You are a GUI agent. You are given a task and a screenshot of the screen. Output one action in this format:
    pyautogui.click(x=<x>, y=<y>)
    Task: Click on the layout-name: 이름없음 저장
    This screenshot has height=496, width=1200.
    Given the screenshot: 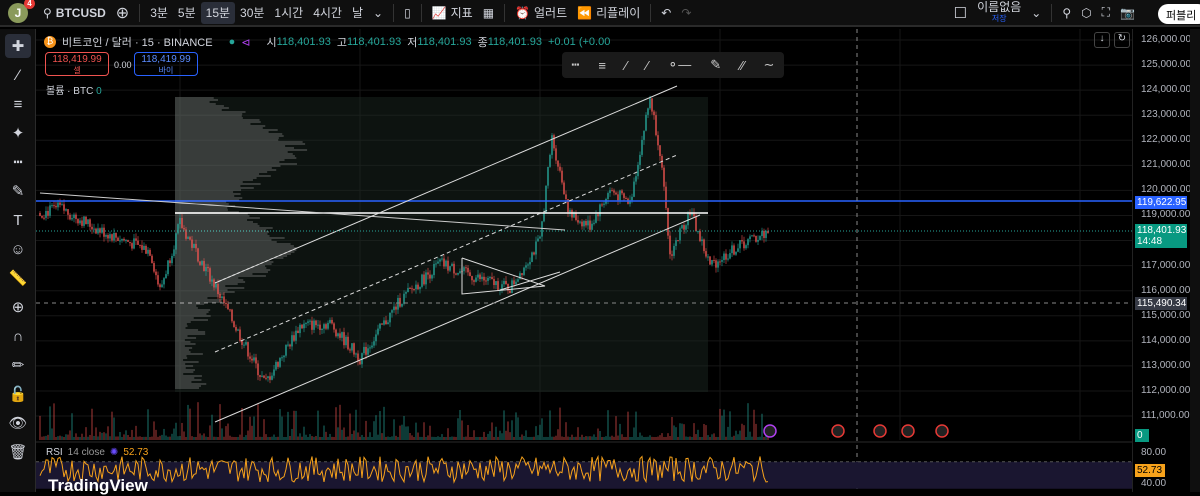 What is the action you would take?
    pyautogui.click(x=999, y=11)
    